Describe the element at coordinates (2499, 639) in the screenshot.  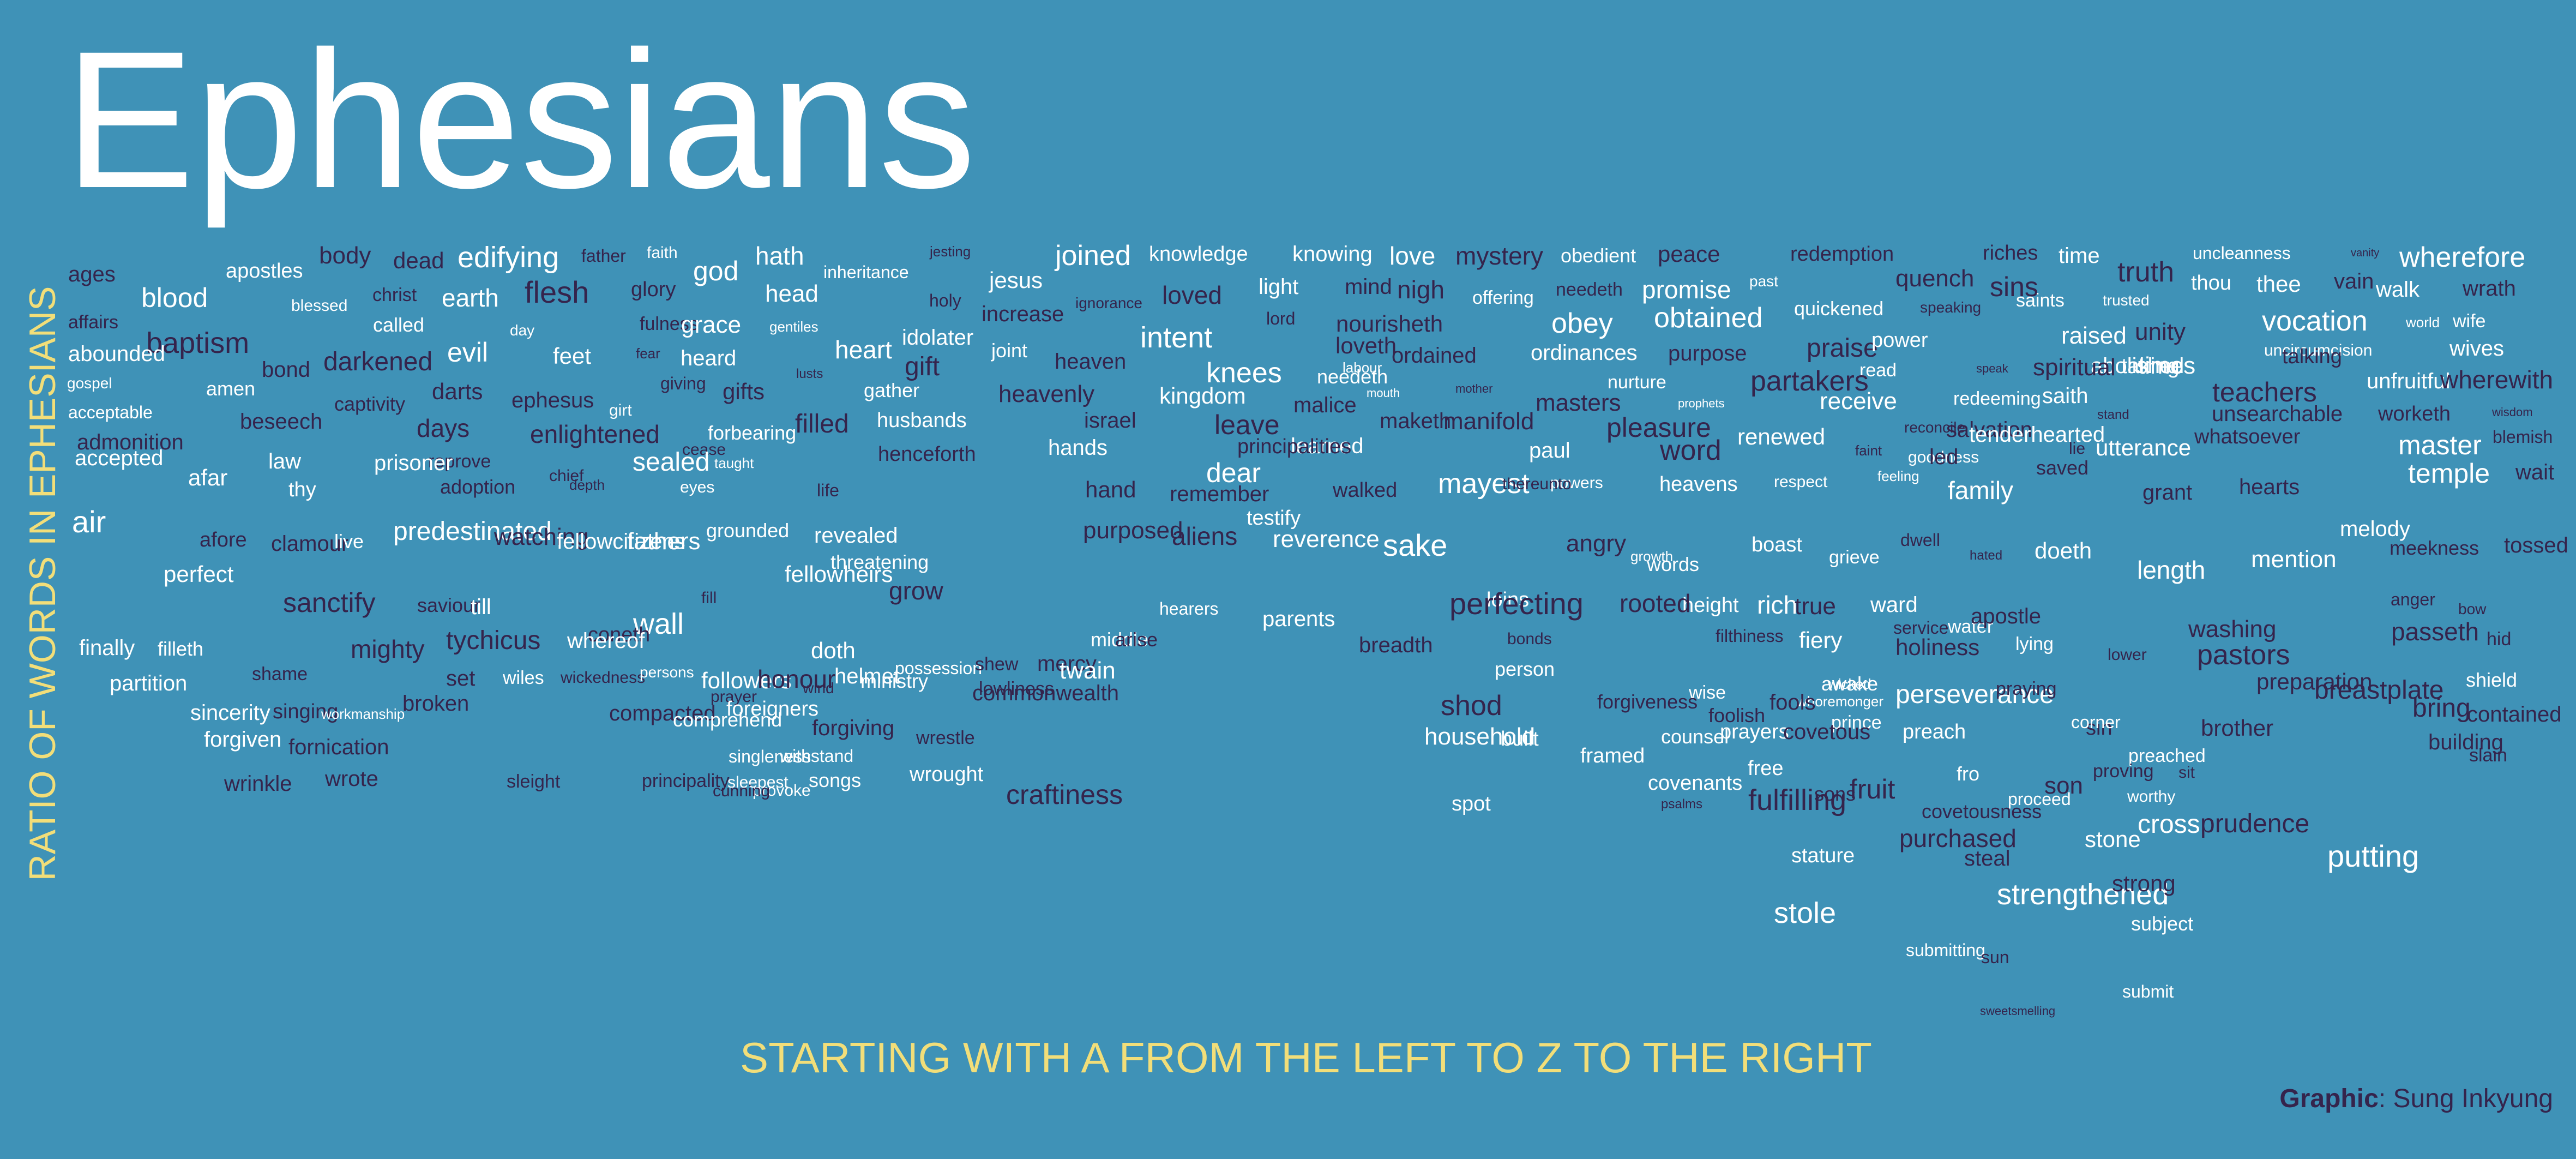
I see `word-hid: hid` at that location.